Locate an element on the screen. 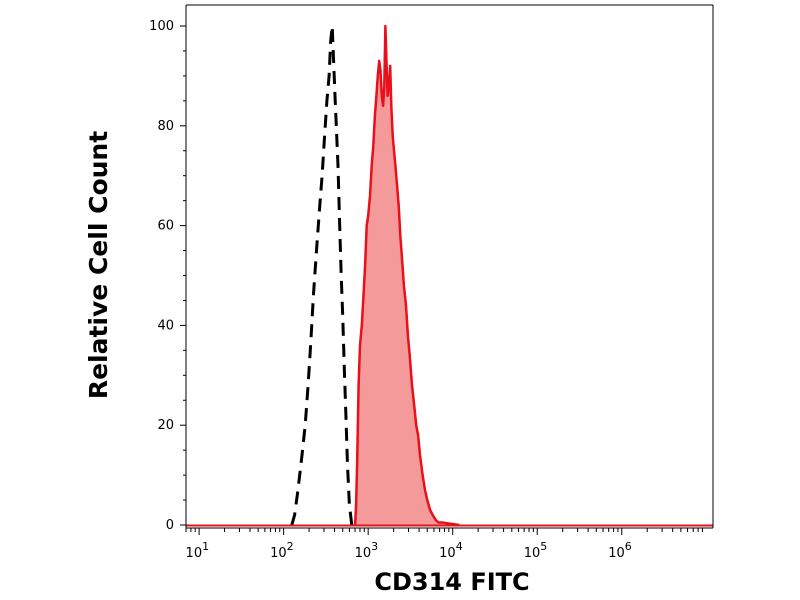 The width and height of the screenshot is (800, 600). y-tick-label: 80 is located at coordinates (165, 126).